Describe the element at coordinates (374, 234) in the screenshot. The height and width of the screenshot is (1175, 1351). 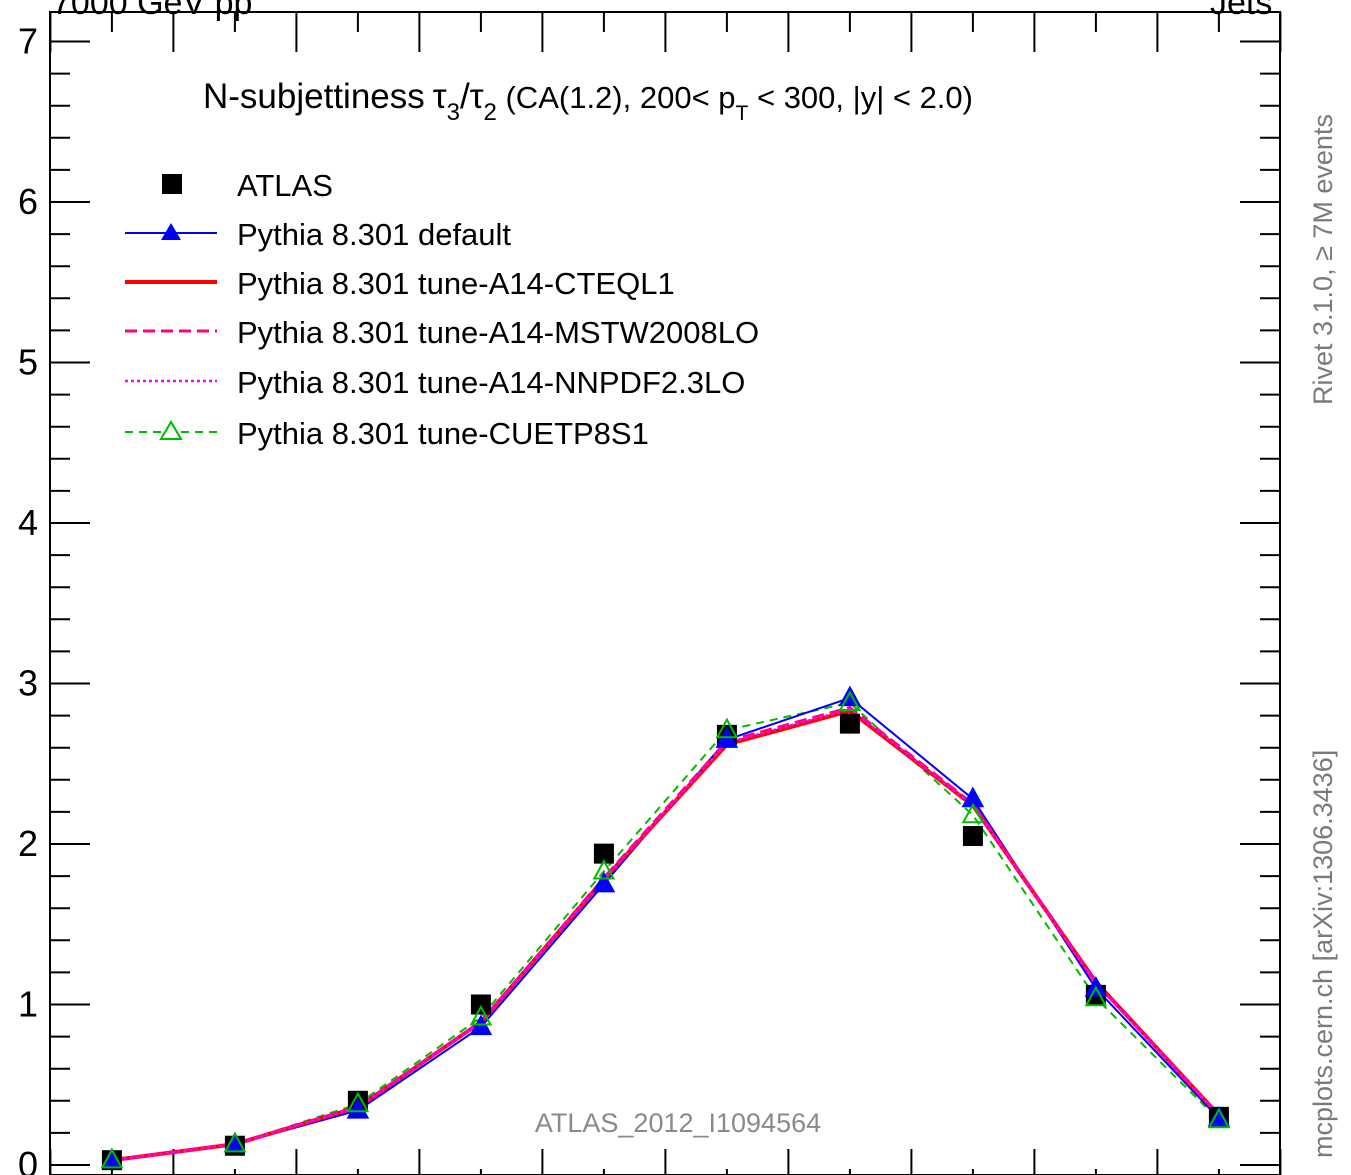
I see `legend-label: Pythia 8.301 default` at that location.